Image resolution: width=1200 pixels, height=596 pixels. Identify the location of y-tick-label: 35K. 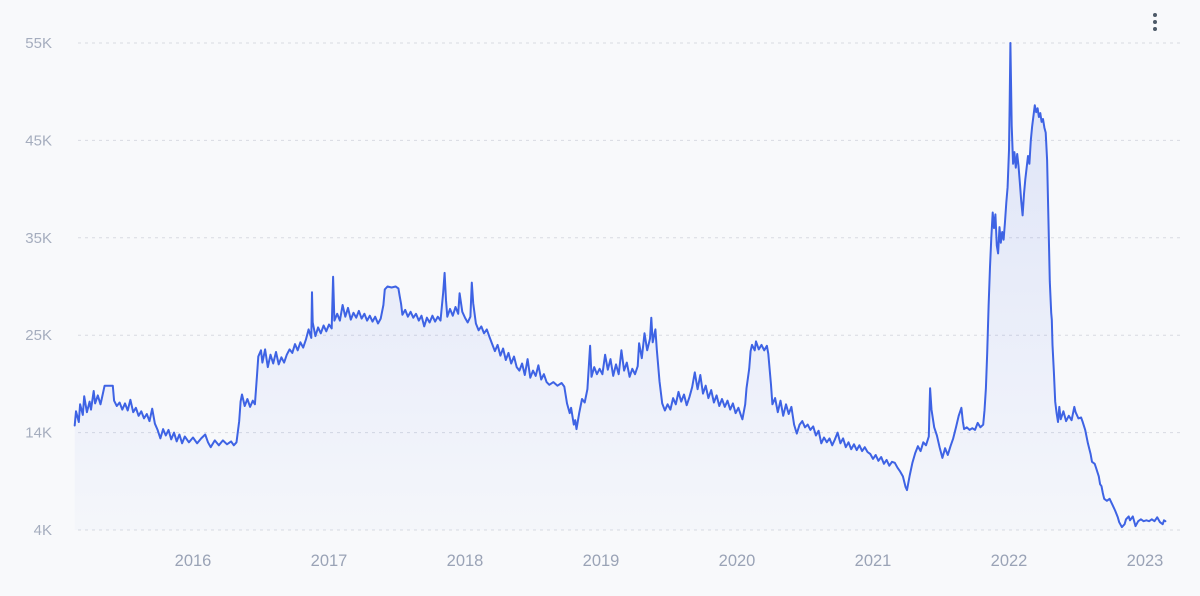
(38, 238).